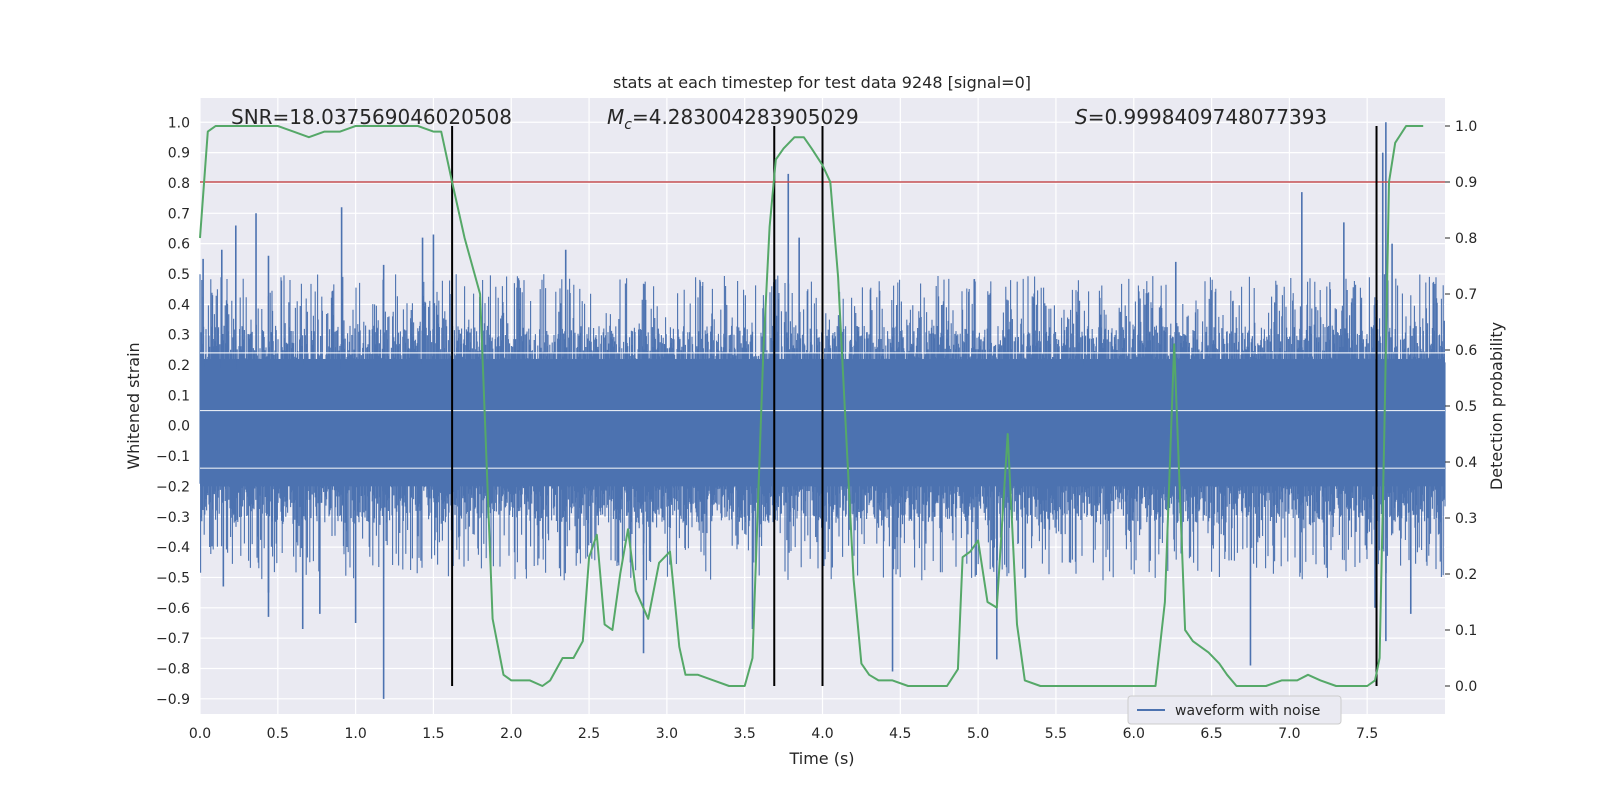  What do you see at coordinates (1466, 183) in the screenshot?
I see `y-right-tick-label: 0.9` at bounding box center [1466, 183].